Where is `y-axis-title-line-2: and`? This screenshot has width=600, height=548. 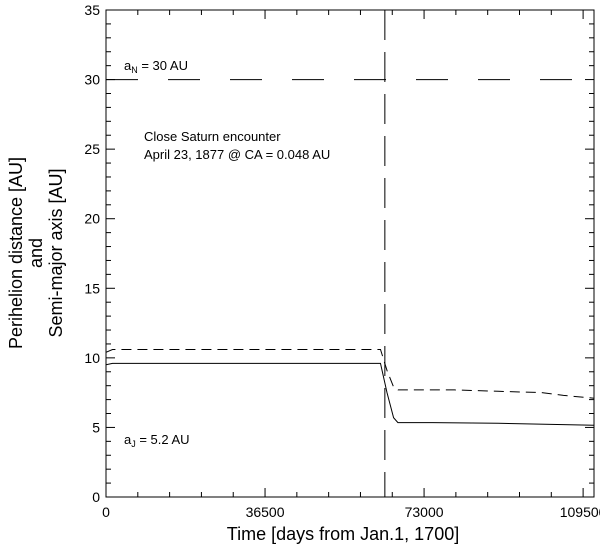
y-axis-title-line-2: and is located at coordinates (36, 253).